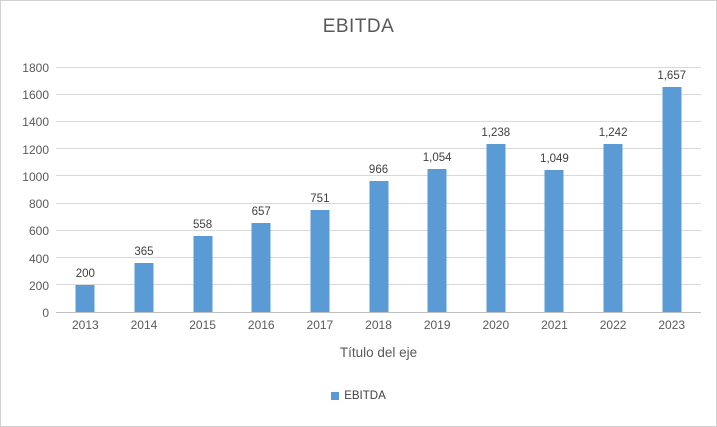  Describe the element at coordinates (496, 133) in the screenshot. I see `data-label-2020: 1,238` at that location.